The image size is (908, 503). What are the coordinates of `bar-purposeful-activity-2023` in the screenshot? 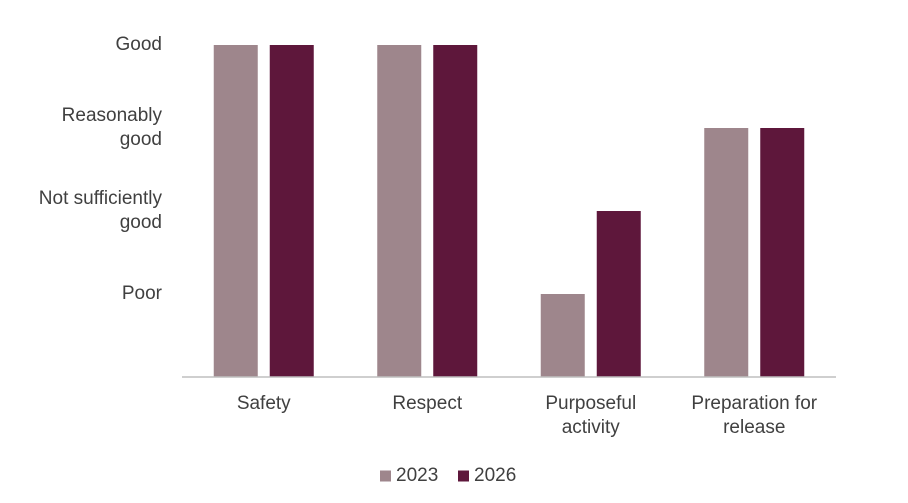 It's located at (562, 335).